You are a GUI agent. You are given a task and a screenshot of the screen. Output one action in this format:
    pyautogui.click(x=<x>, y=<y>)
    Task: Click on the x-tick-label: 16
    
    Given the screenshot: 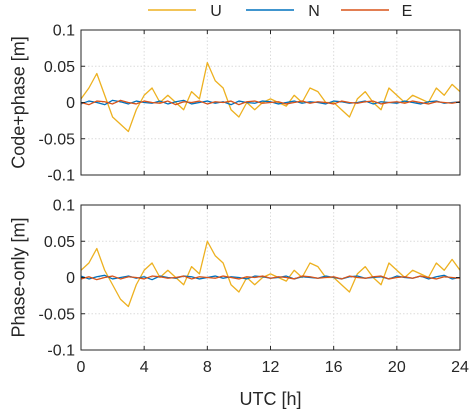 What is the action you would take?
    pyautogui.click(x=334, y=367)
    